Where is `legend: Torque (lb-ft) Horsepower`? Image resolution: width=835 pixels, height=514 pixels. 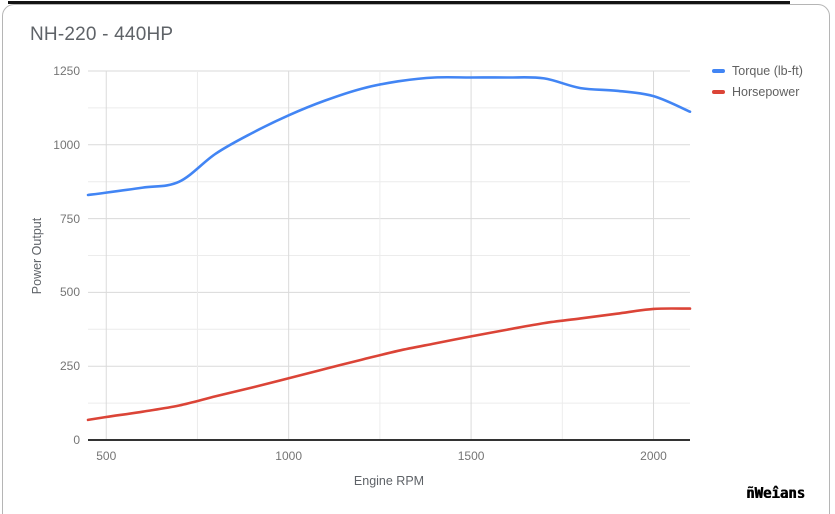
legend: Torque (lb-ft) Horsepower is located at coordinates (757, 81).